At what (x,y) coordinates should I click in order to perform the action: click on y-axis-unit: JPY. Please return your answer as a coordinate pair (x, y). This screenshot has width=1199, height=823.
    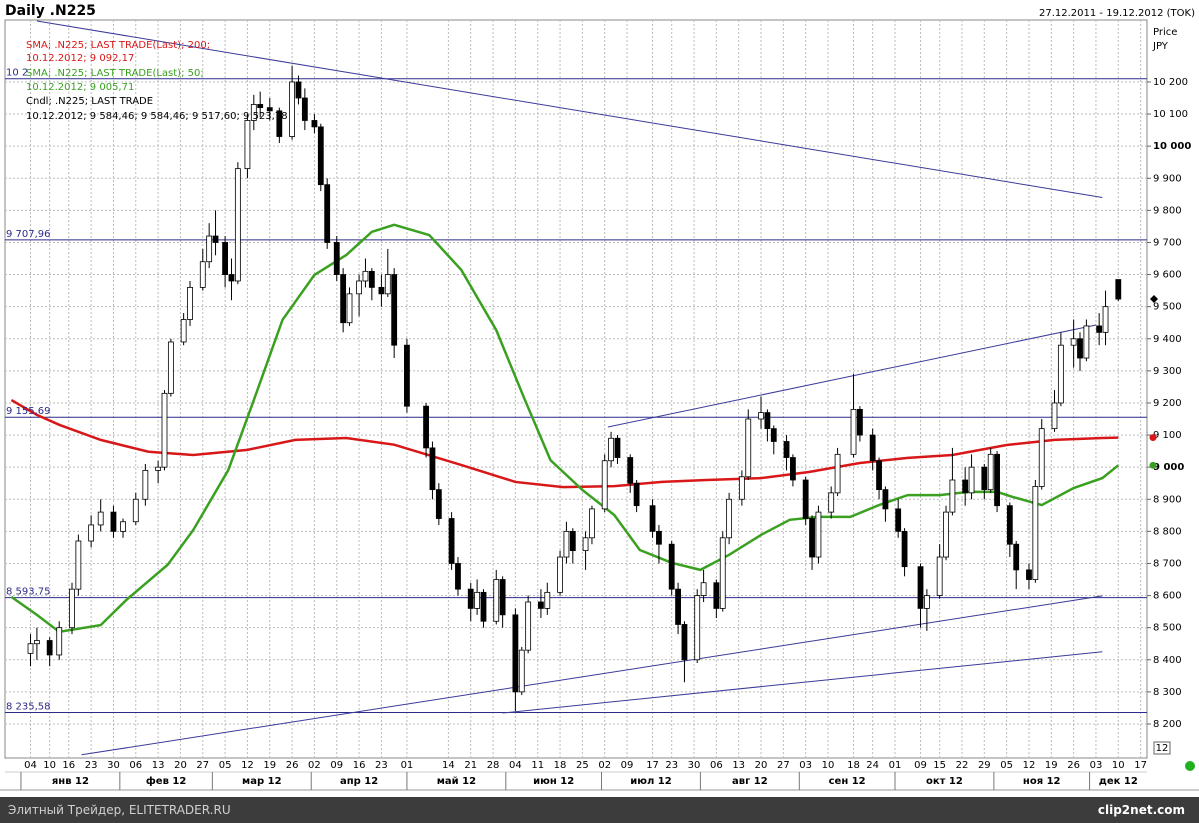
    Looking at the image, I should click on (1160, 46).